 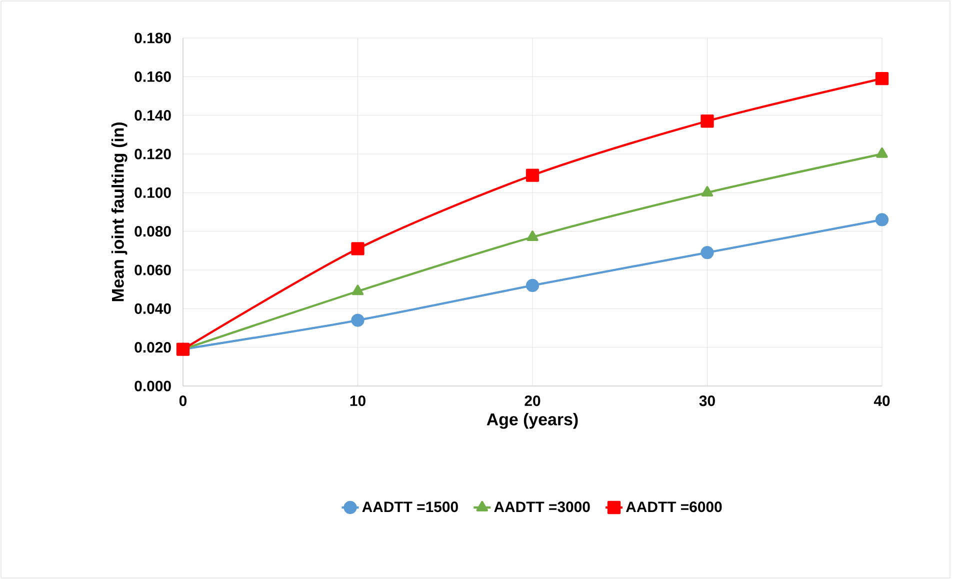 What do you see at coordinates (358, 400) in the screenshot?
I see `x-tick-label: 10` at bounding box center [358, 400].